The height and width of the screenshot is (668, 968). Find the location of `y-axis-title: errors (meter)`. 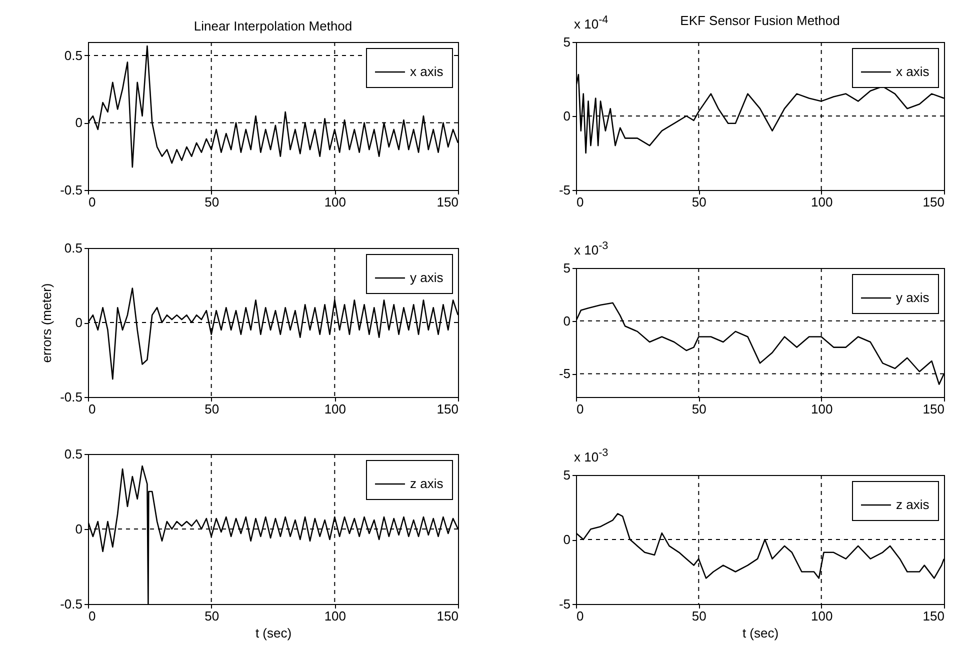

y-axis-title: errors (meter) is located at coordinates (46, 323).